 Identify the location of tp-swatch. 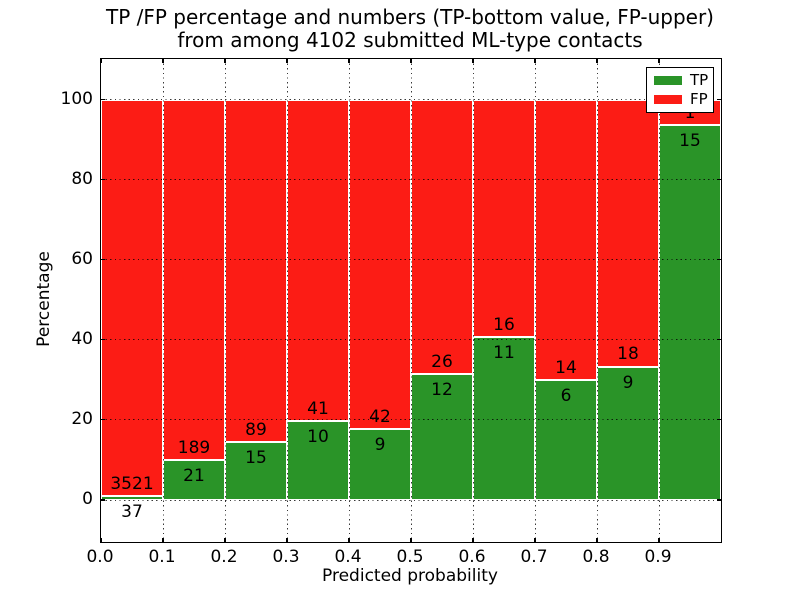
(668, 80).